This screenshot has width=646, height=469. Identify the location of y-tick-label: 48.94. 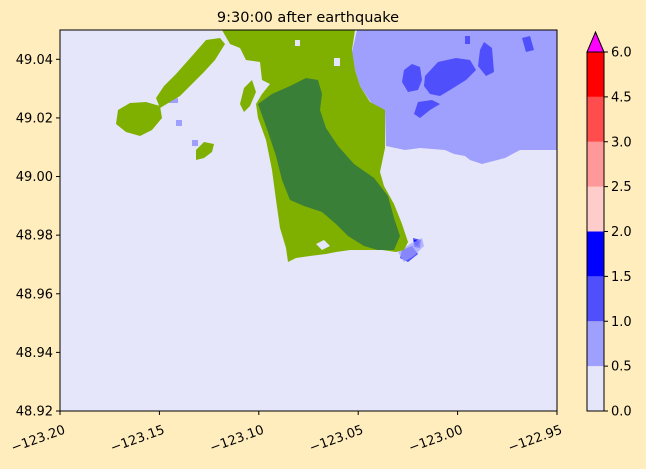
(34, 353).